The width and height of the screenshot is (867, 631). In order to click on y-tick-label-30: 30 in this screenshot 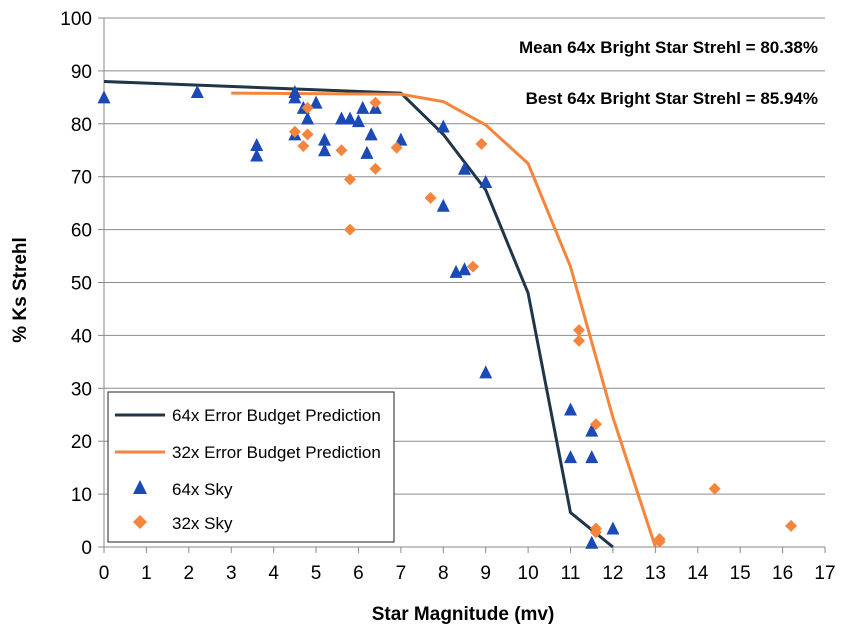, I will do `click(81, 389)`.